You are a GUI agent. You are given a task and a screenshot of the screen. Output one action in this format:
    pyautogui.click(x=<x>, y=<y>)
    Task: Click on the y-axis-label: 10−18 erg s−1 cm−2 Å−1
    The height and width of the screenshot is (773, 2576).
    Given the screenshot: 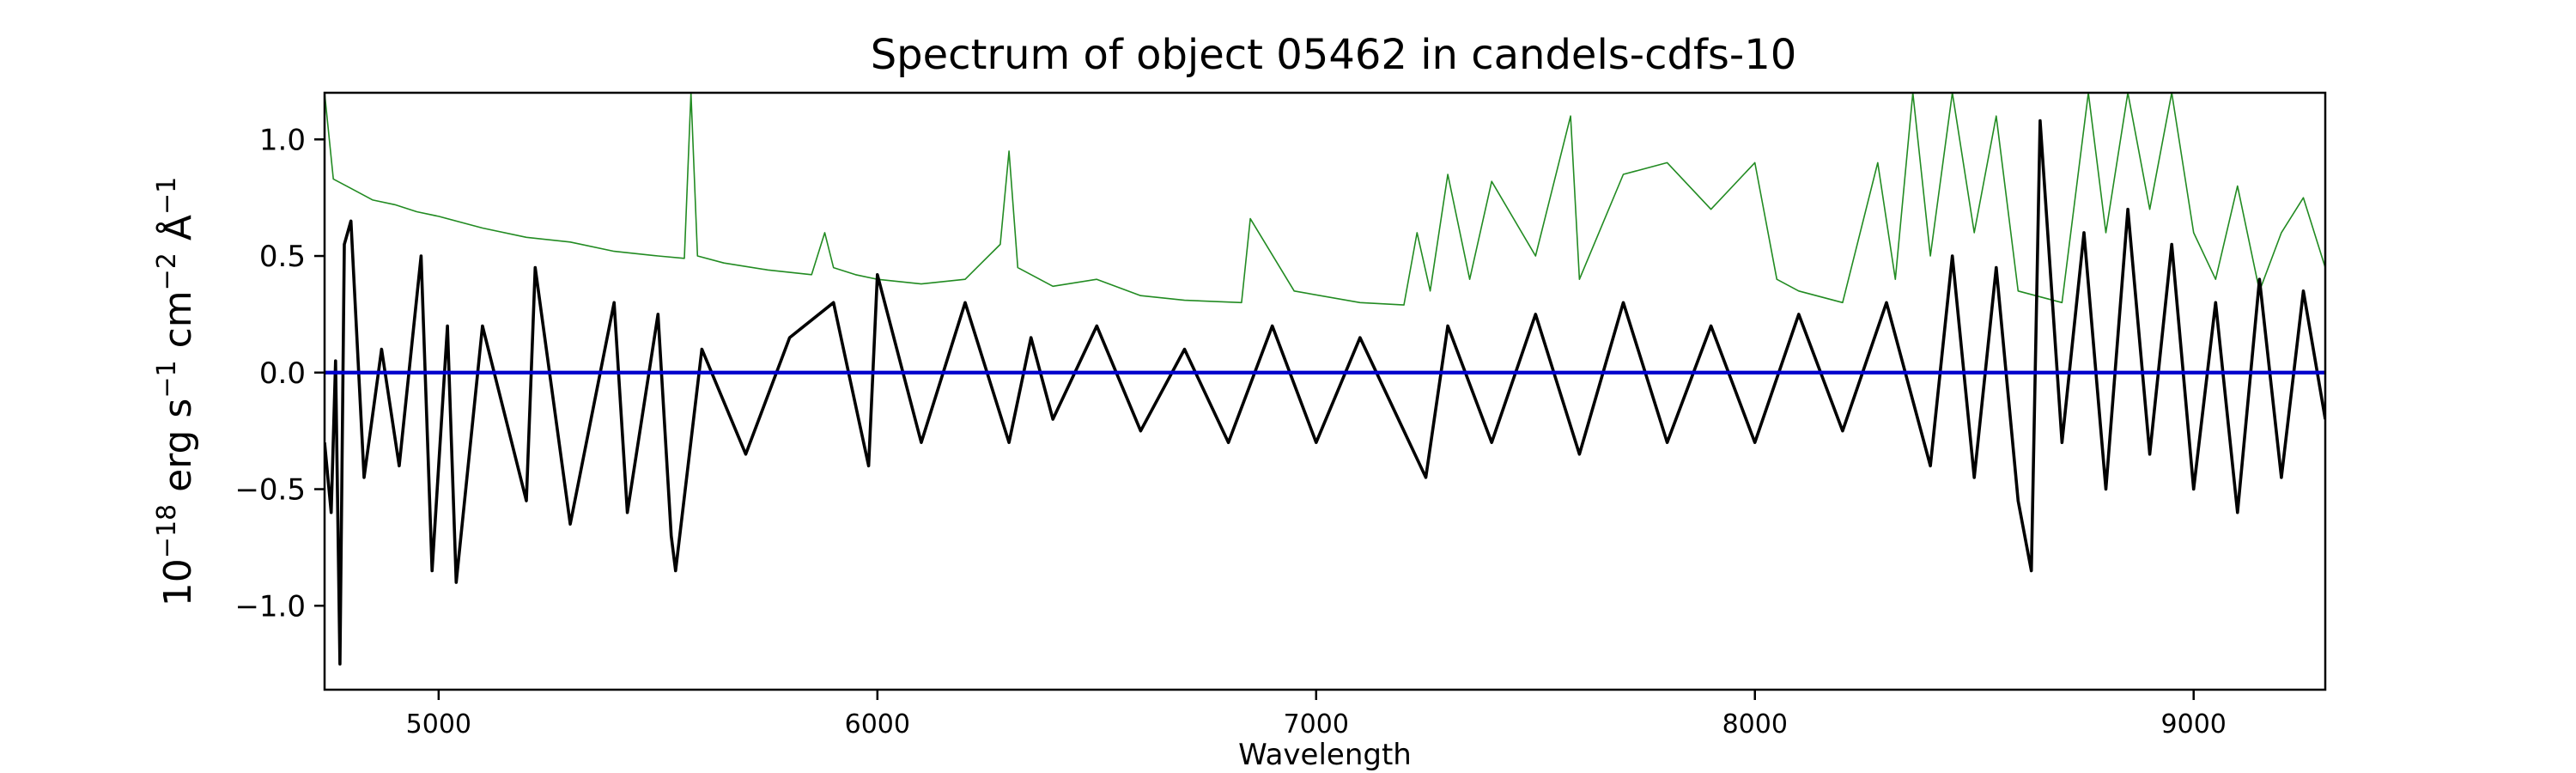 What is the action you would take?
    pyautogui.click(x=176, y=391)
    